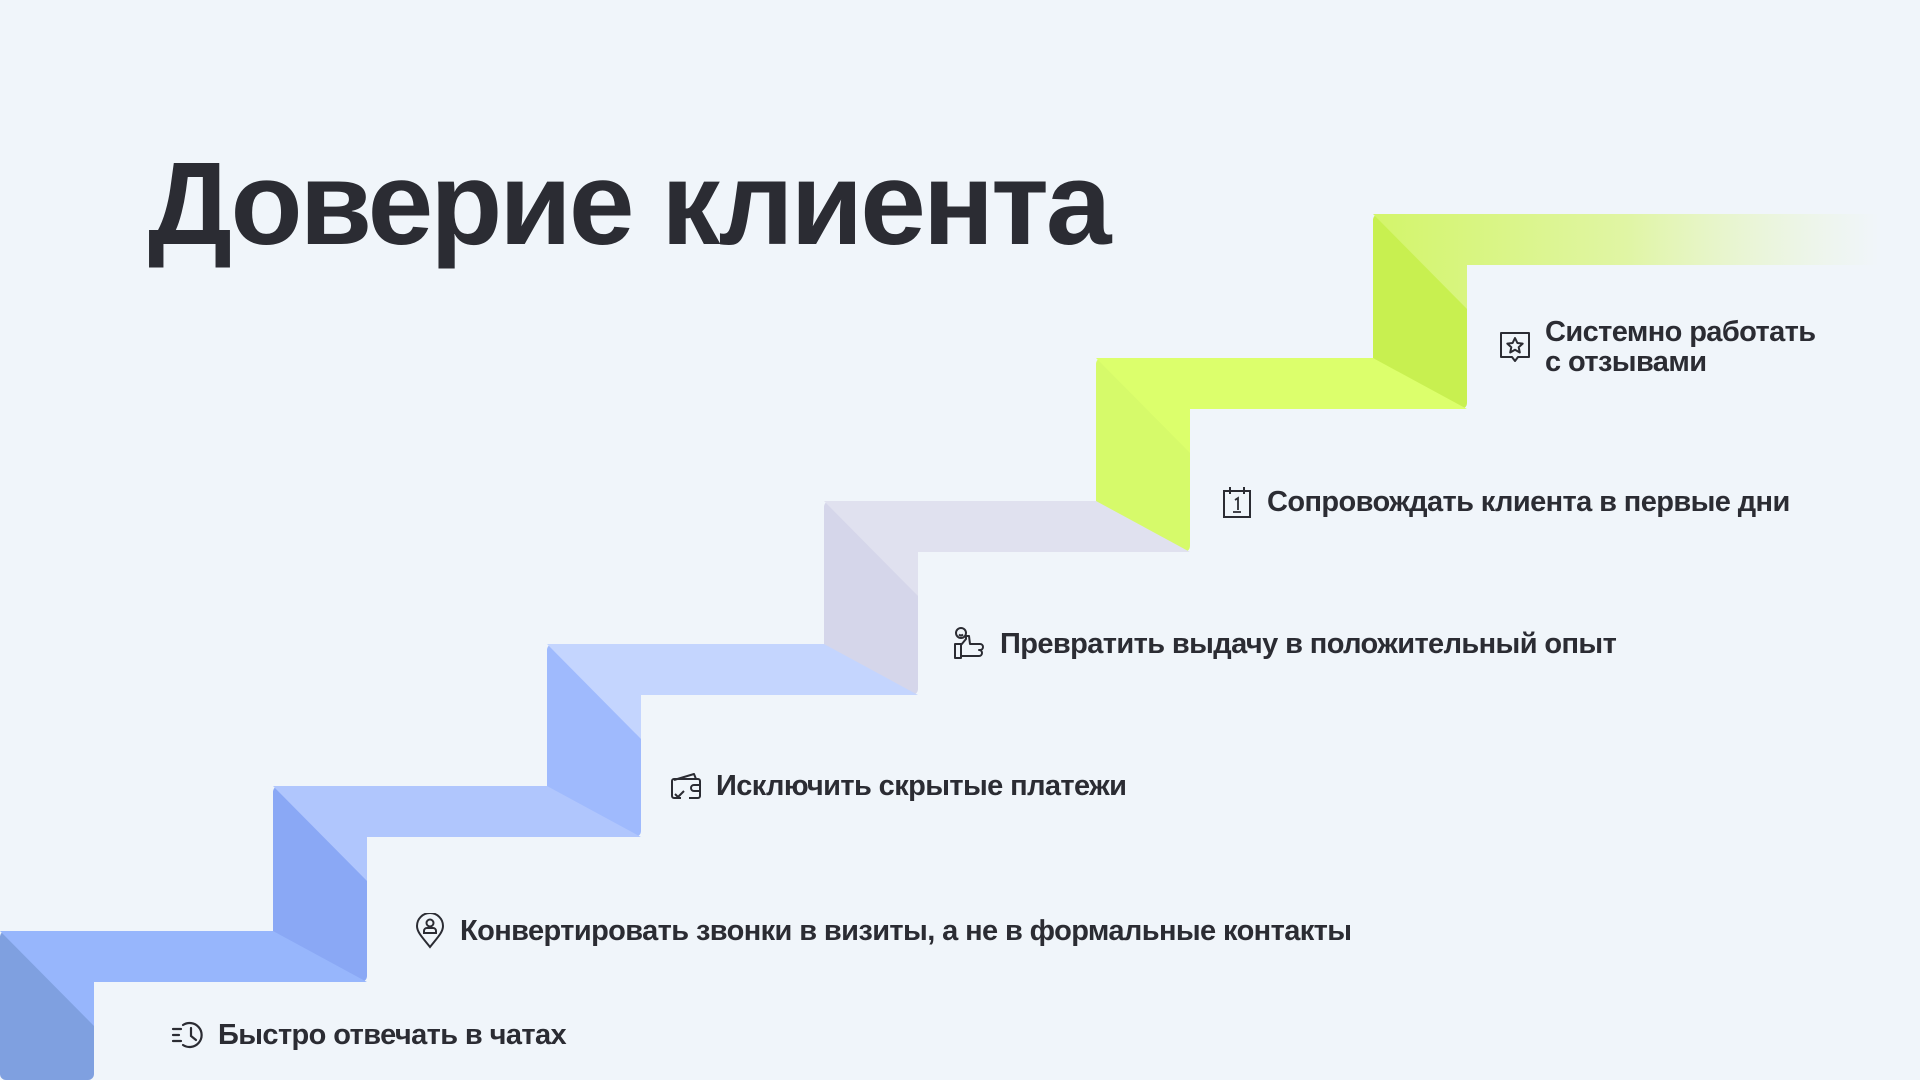 The image size is (1920, 1080). I want to click on review-star-icon, so click(1515, 347).